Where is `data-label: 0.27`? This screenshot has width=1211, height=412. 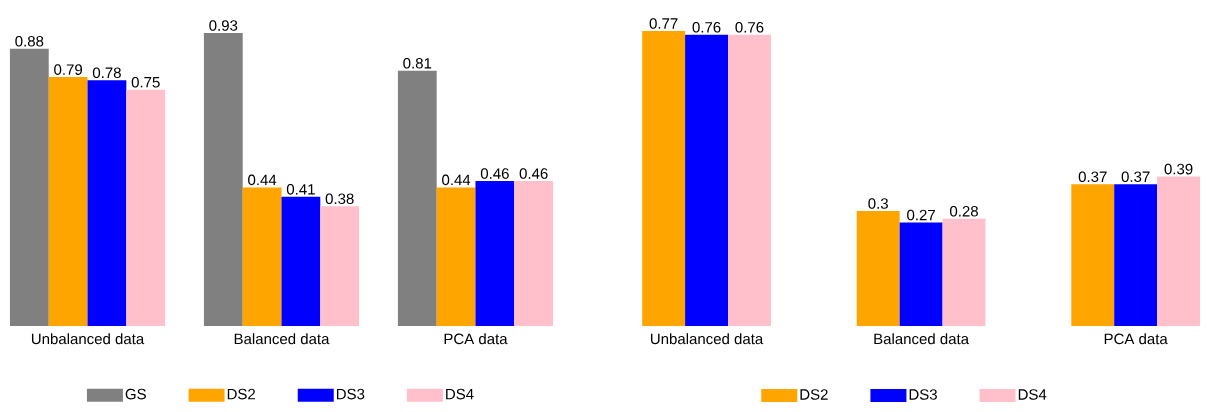 data-label: 0.27 is located at coordinates (921, 215).